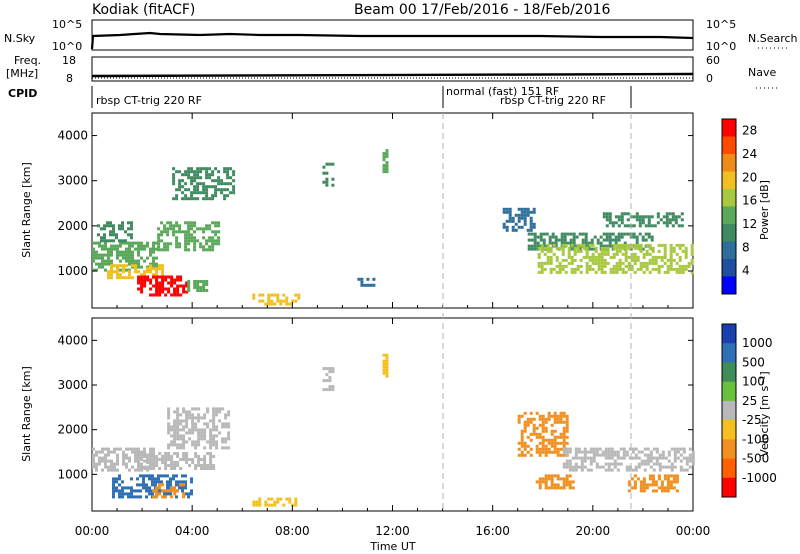  What do you see at coordinates (729, 487) in the screenshot?
I see `colorbar-segment` at bounding box center [729, 487].